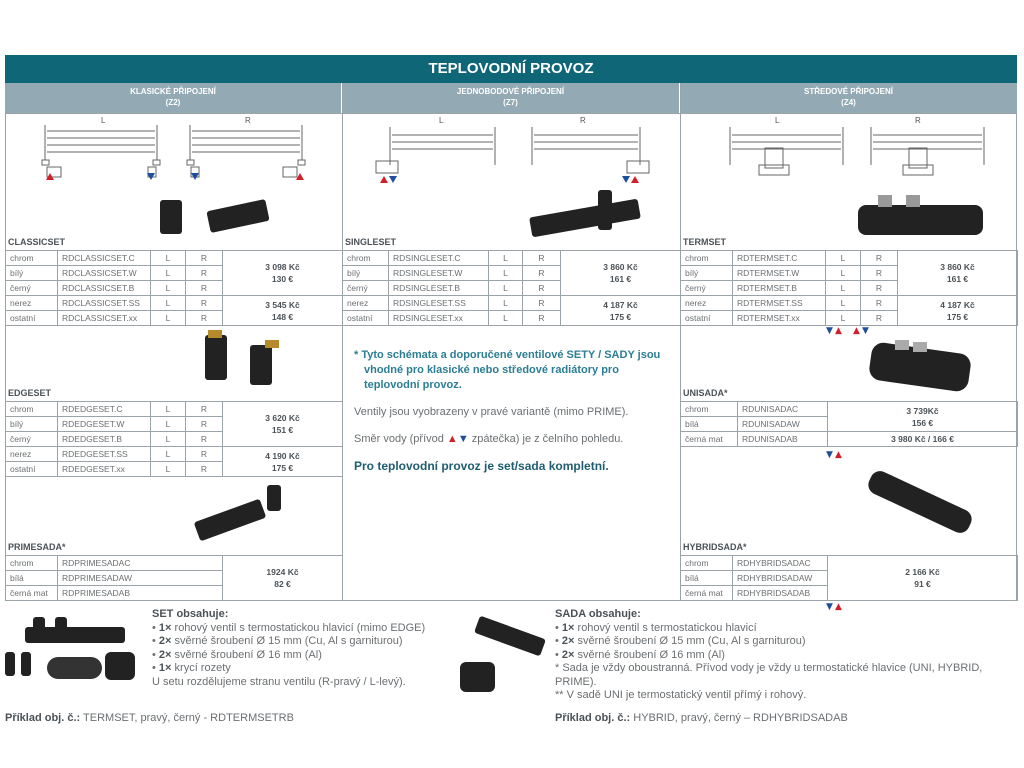 Image resolution: width=1024 pixels, height=768 pixels. I want to click on note-text: Směr vody (přívod, so click(400, 439).